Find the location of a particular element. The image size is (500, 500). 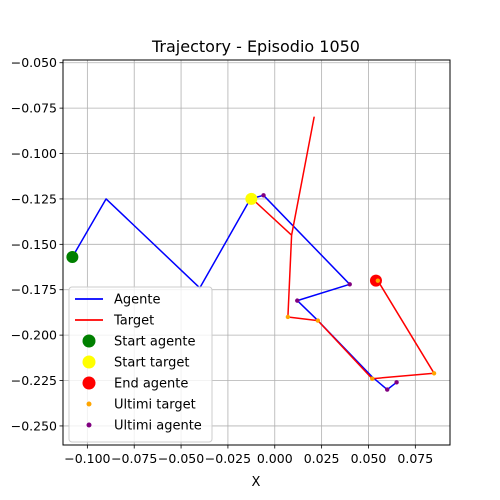

x-tick-label: −0.075 is located at coordinates (134, 458).